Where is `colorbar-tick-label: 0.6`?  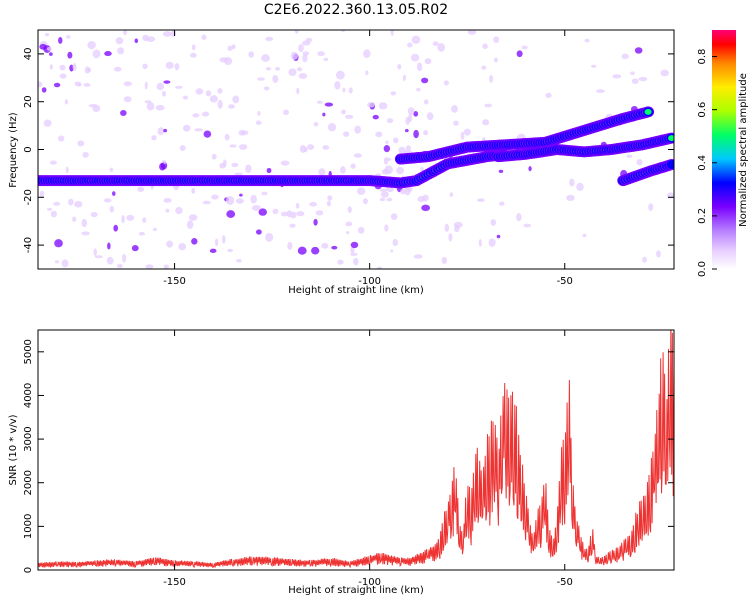 colorbar-tick-label: 0.6 is located at coordinates (702, 110).